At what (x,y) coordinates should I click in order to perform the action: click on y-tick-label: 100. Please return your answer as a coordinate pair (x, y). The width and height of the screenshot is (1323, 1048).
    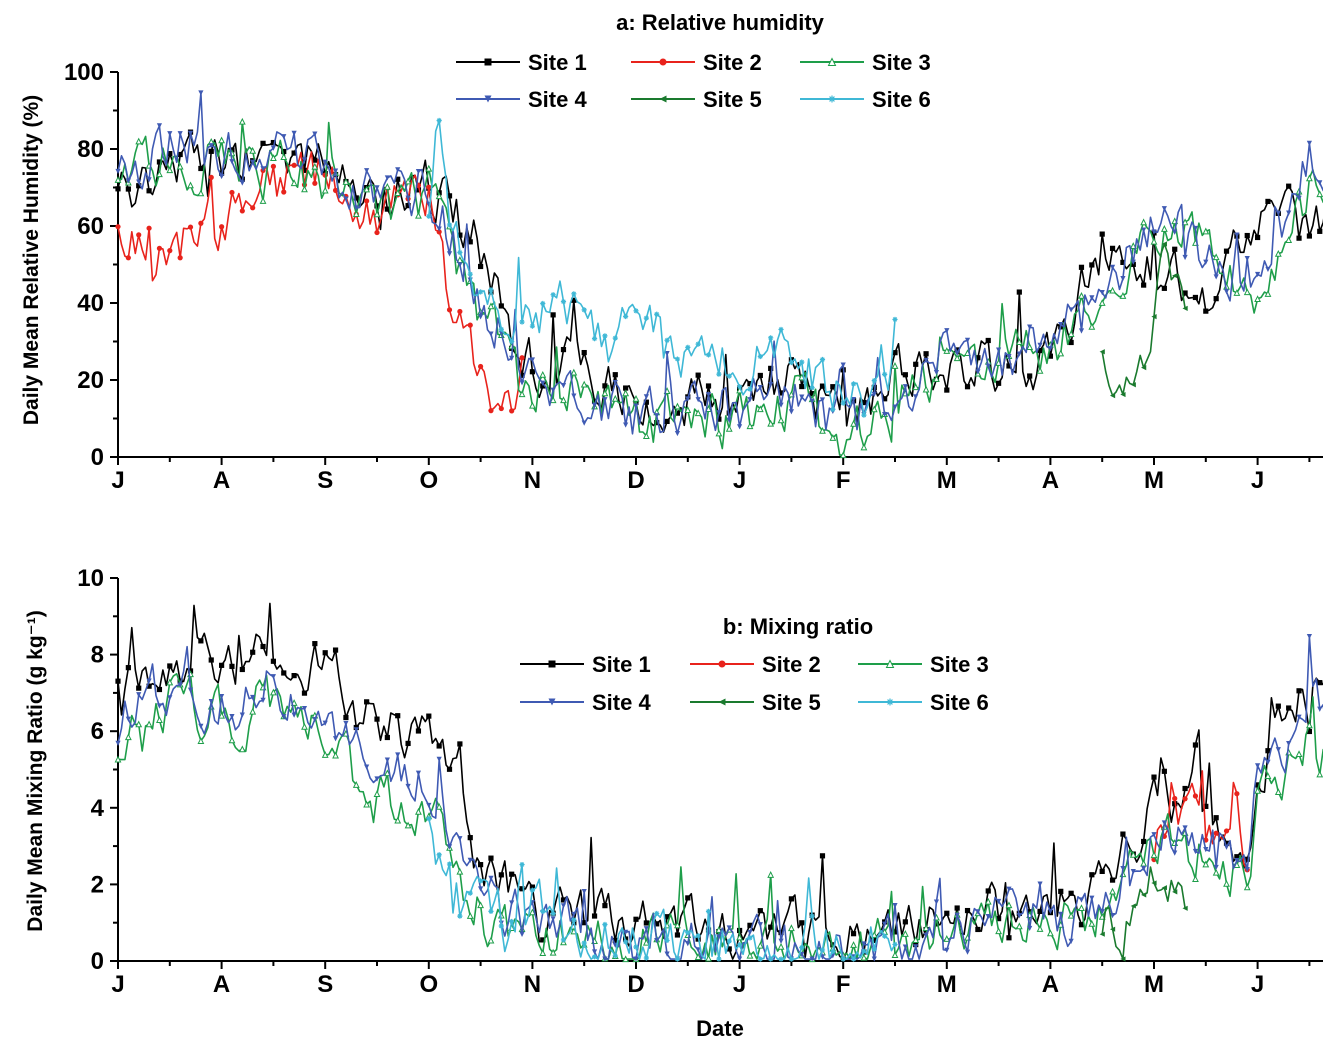
    Looking at the image, I should click on (84, 72).